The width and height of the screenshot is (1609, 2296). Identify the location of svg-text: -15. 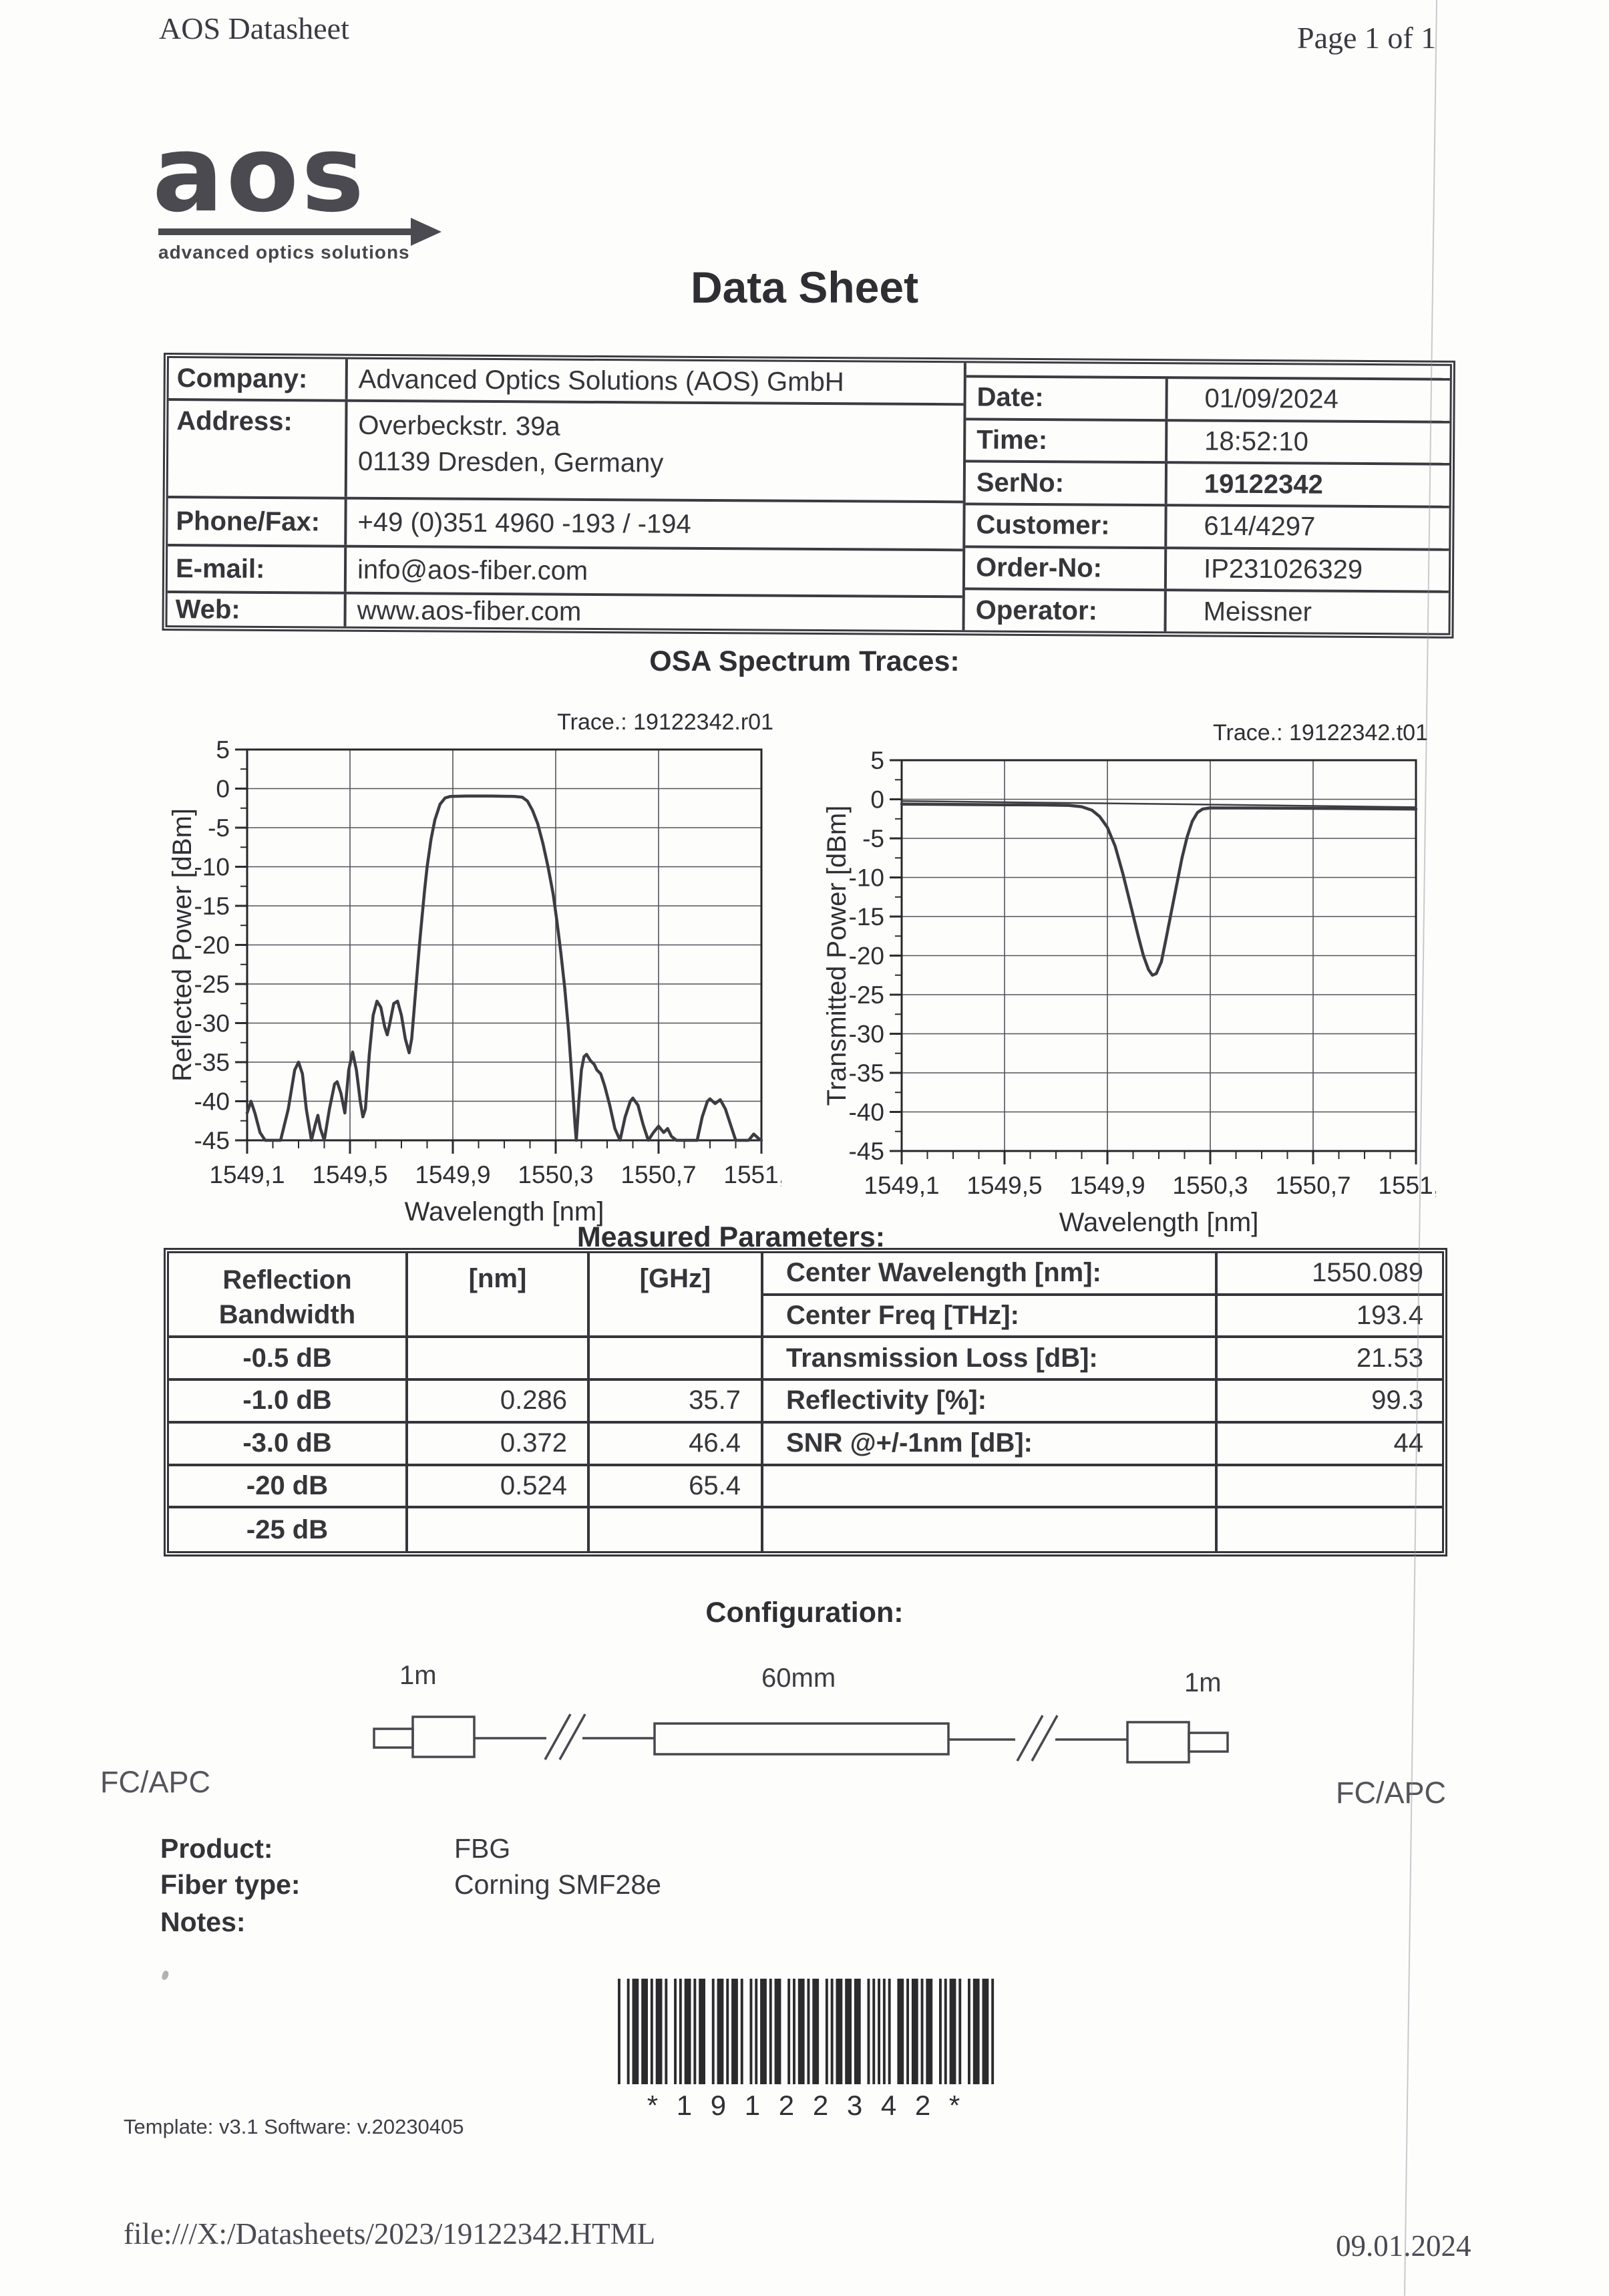
(212, 906).